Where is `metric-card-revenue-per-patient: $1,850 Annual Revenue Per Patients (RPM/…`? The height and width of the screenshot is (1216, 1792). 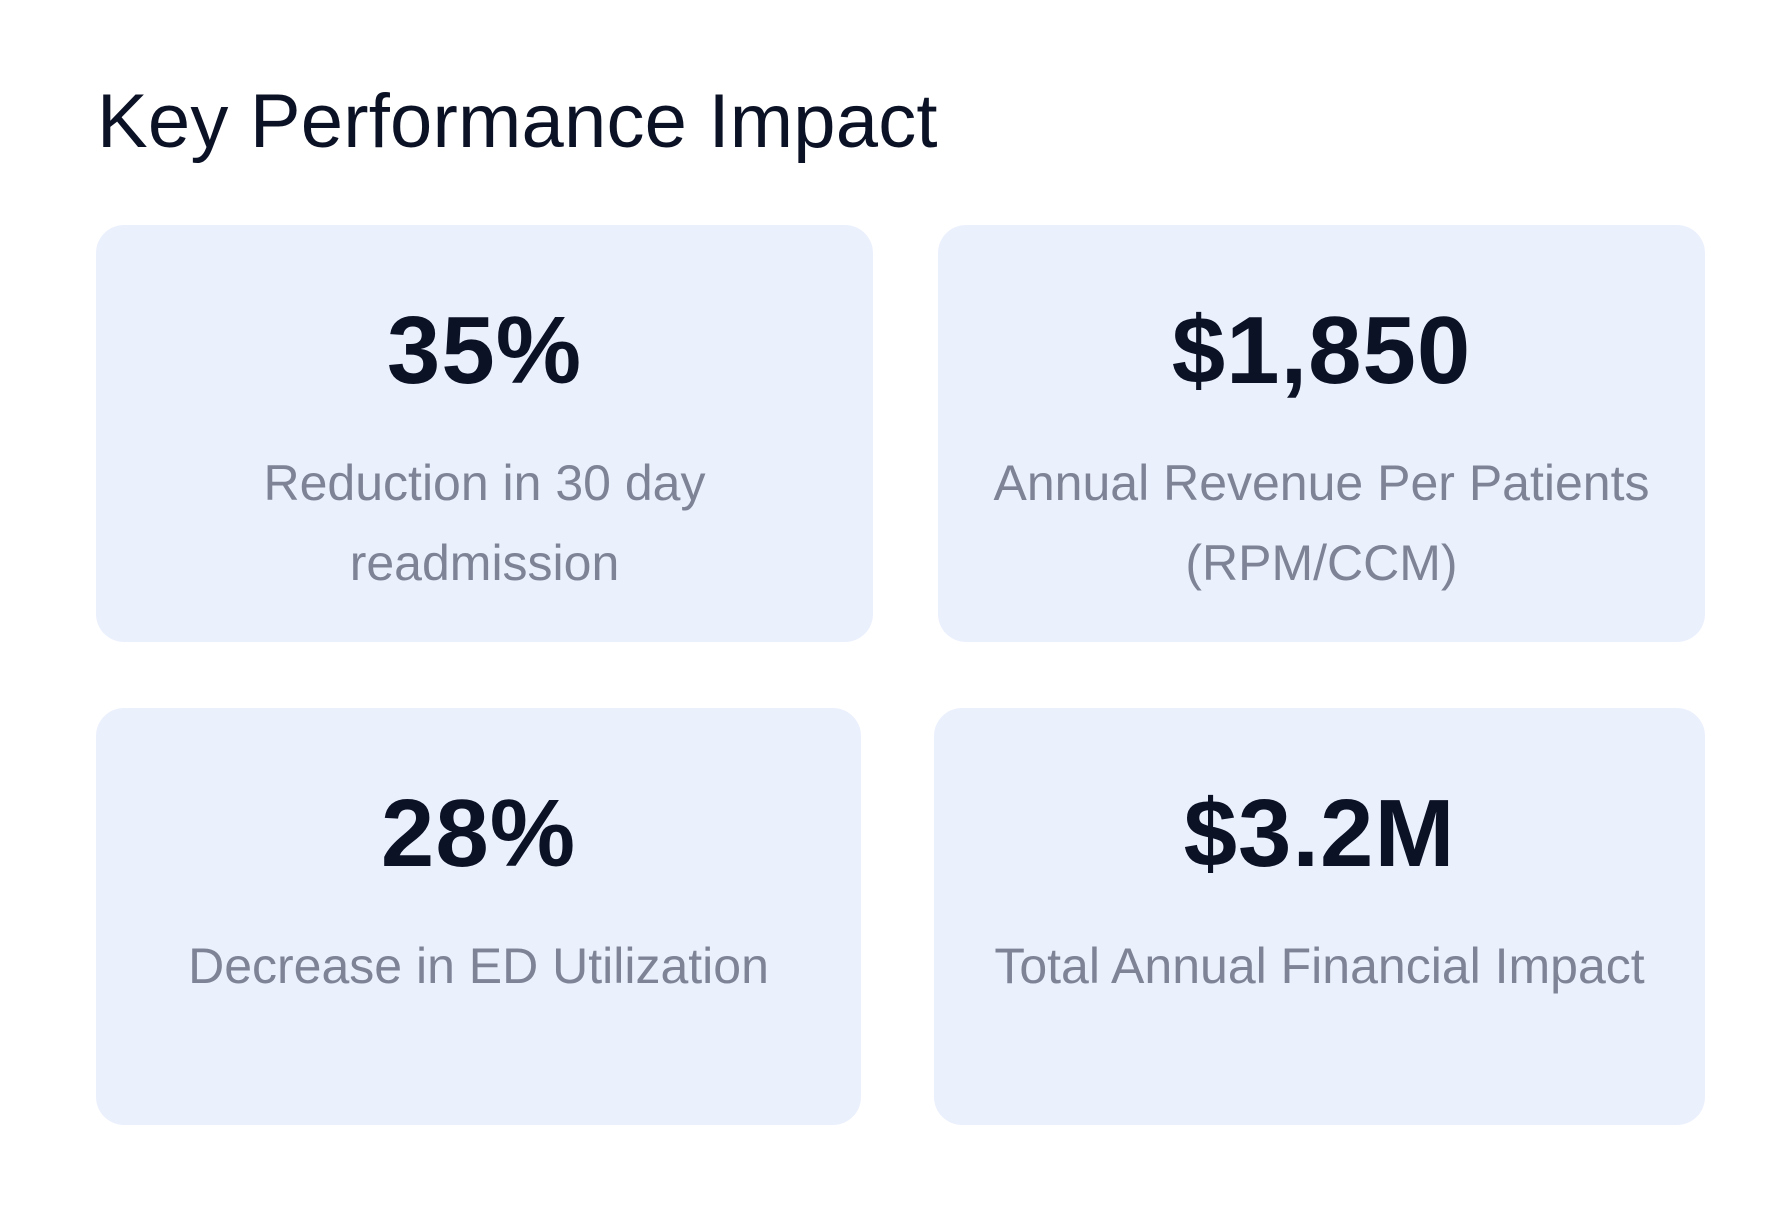
metric-card-revenue-per-patient: $1,850 Annual Revenue Per Patients (RPM/… is located at coordinates (1321, 433).